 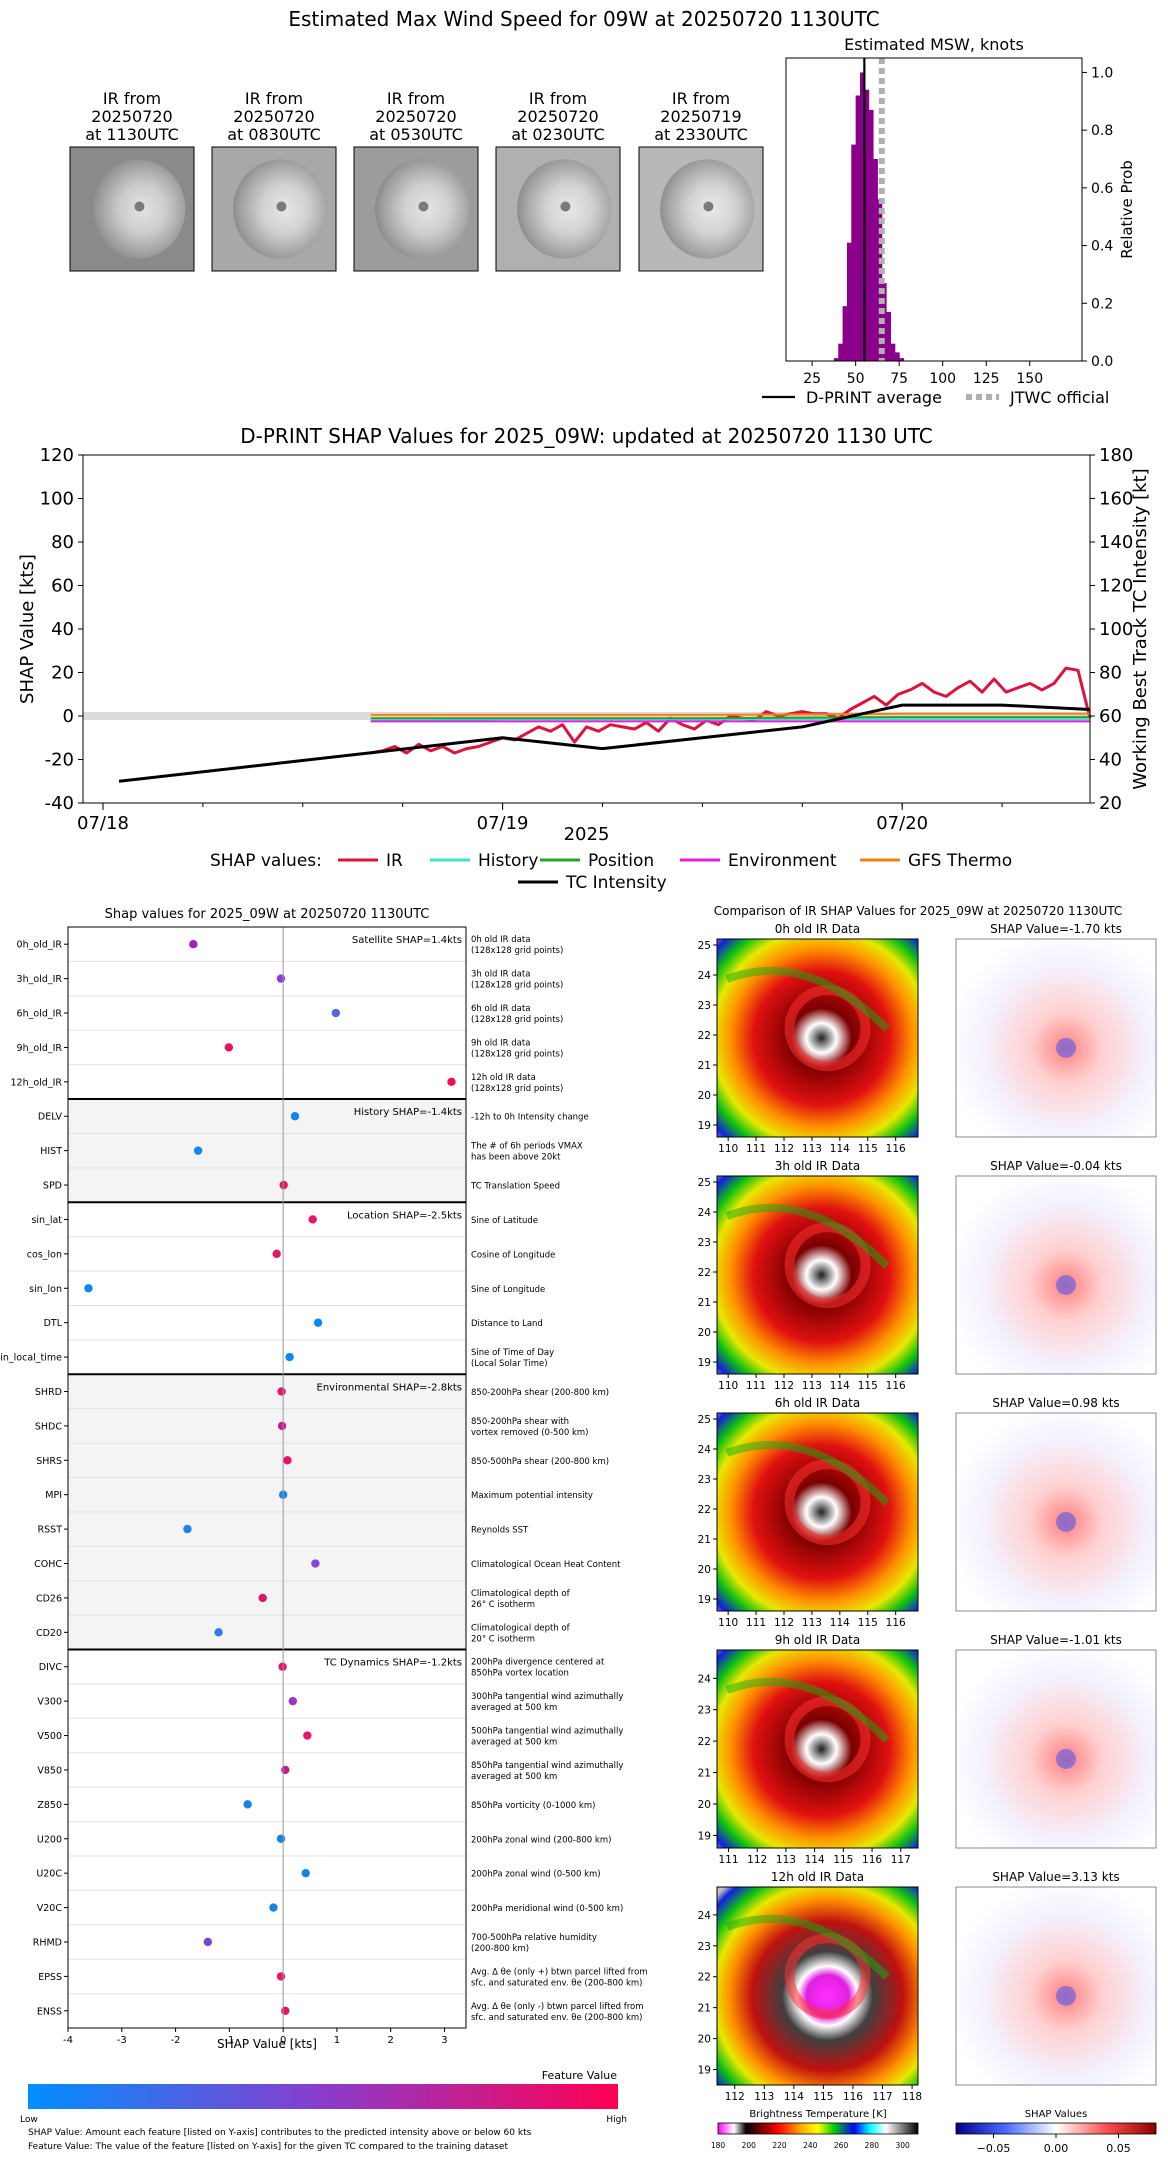 What do you see at coordinates (704, 1510) in the screenshot?
I see `y-tick-label: 22` at bounding box center [704, 1510].